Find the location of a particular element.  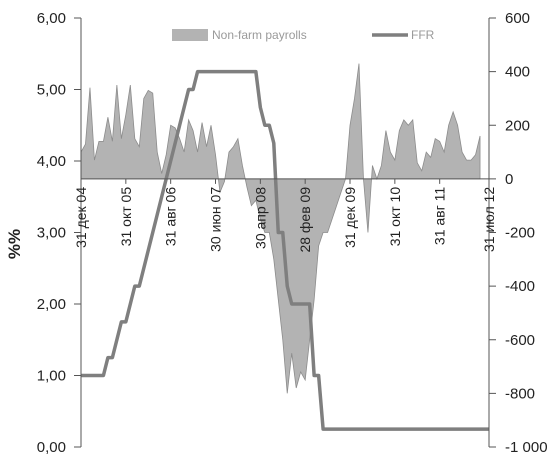

right-axis-tick-label: -1 000 is located at coordinates (526, 447).